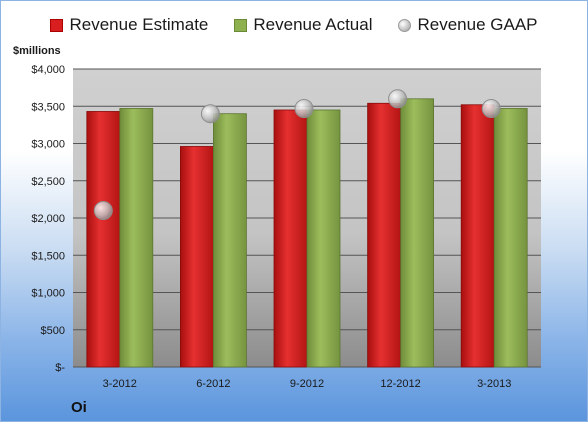  I want to click on y-tick-label: $-, so click(60, 368).